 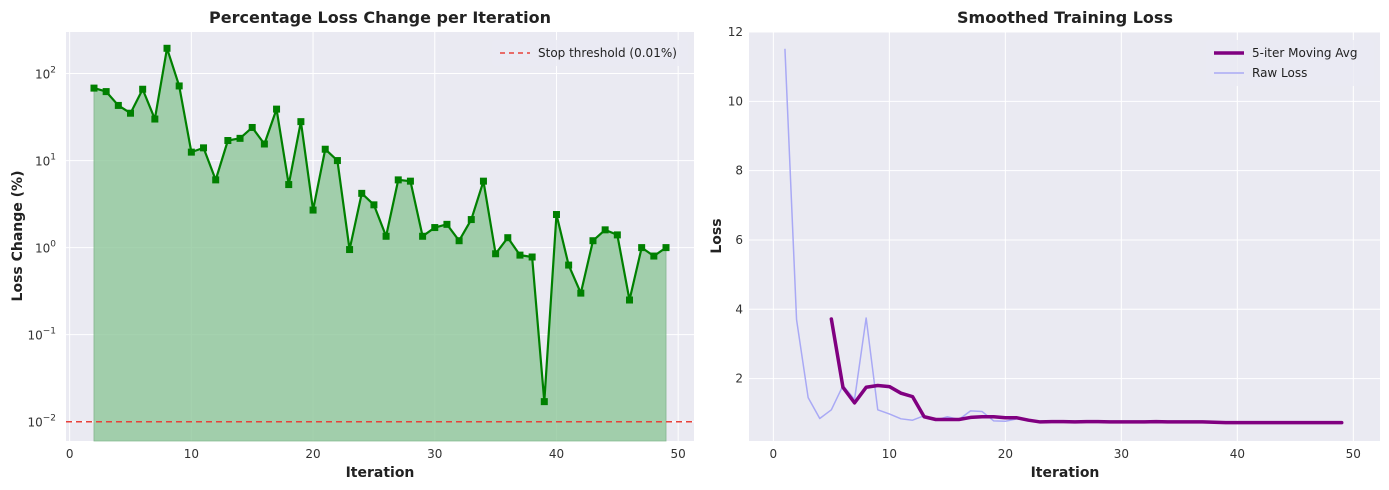 What do you see at coordinates (1065, 17) in the screenshot?
I see `chart-title: Smoothed Training Loss` at bounding box center [1065, 17].